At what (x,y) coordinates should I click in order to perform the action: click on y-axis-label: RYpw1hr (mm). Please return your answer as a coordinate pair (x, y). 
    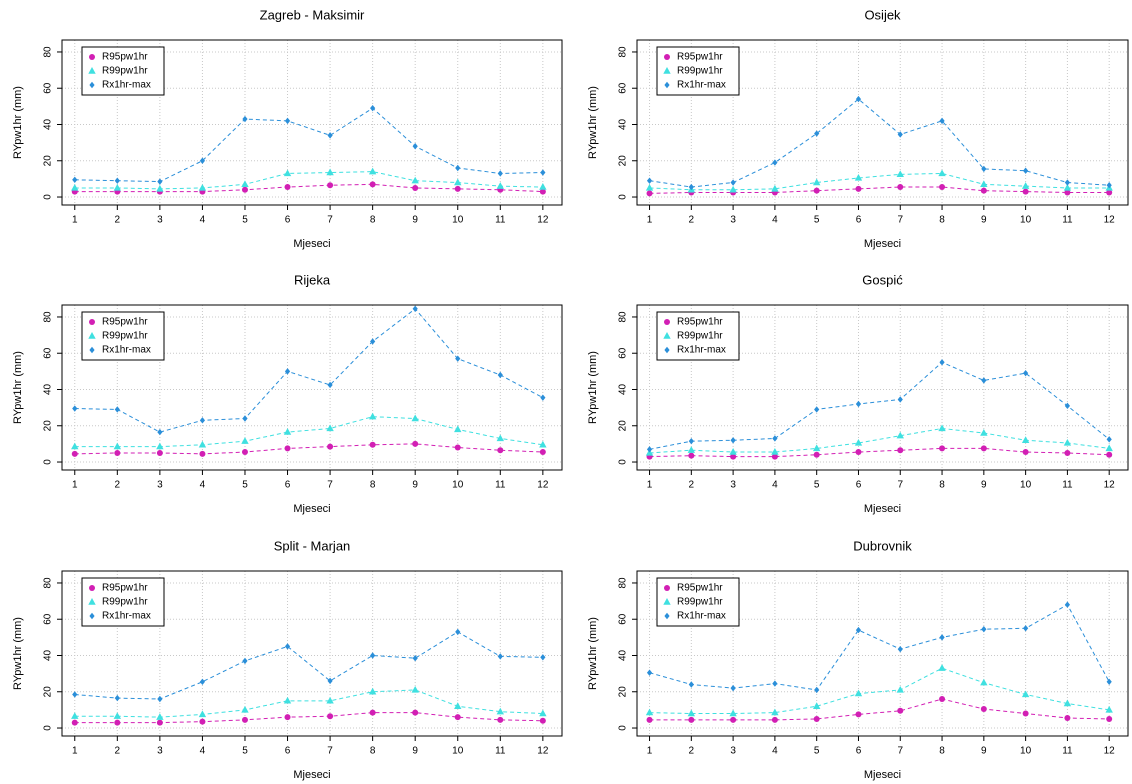
    Looking at the image, I should click on (593, 653).